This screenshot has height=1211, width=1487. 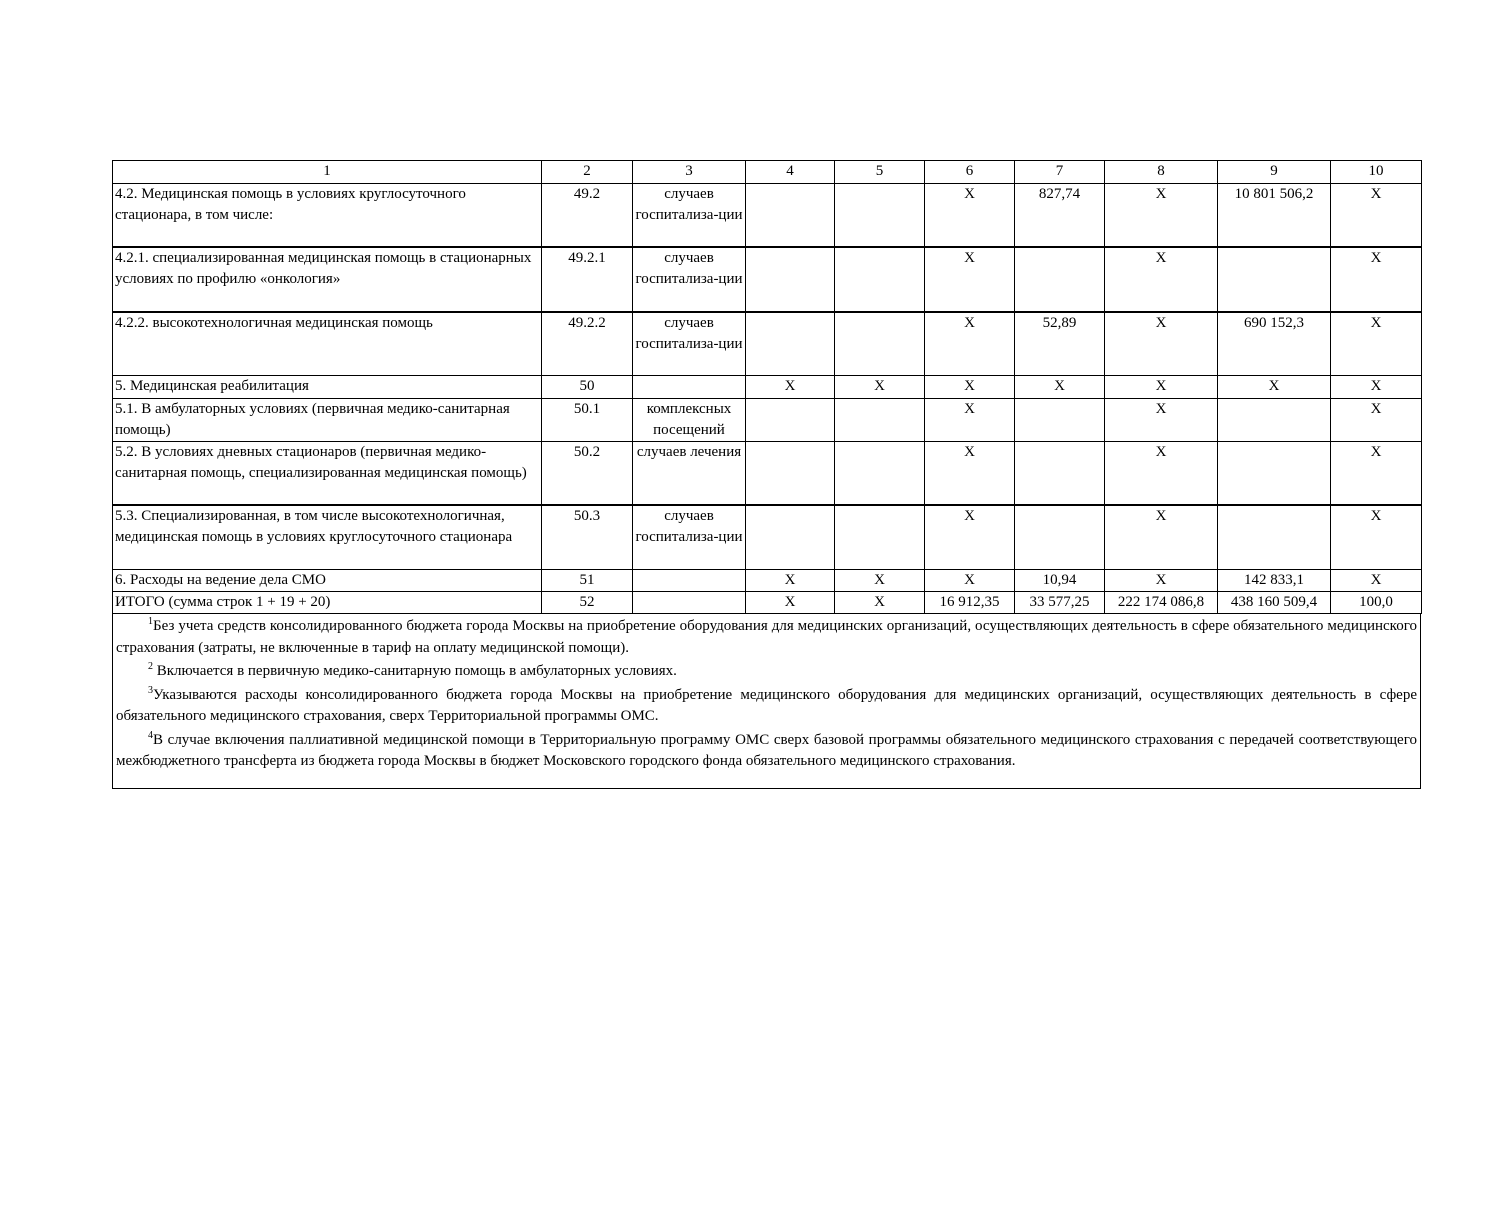 I want to click on value-cell: 100,0, so click(x=1376, y=602).